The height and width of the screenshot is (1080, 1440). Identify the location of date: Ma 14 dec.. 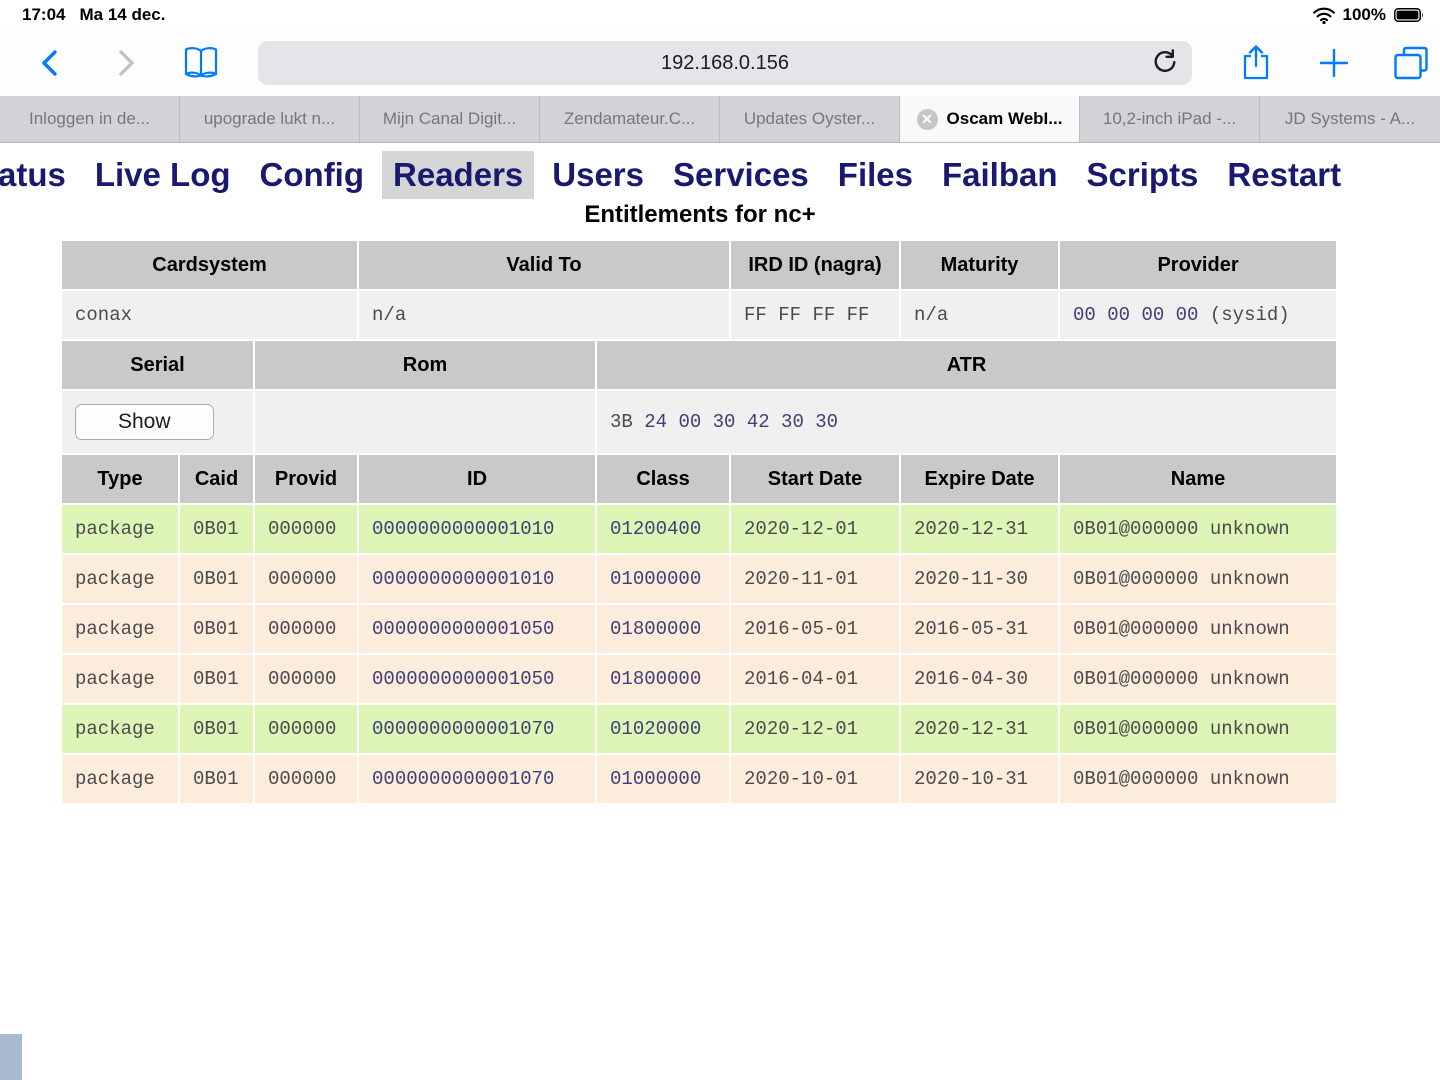
(122, 14).